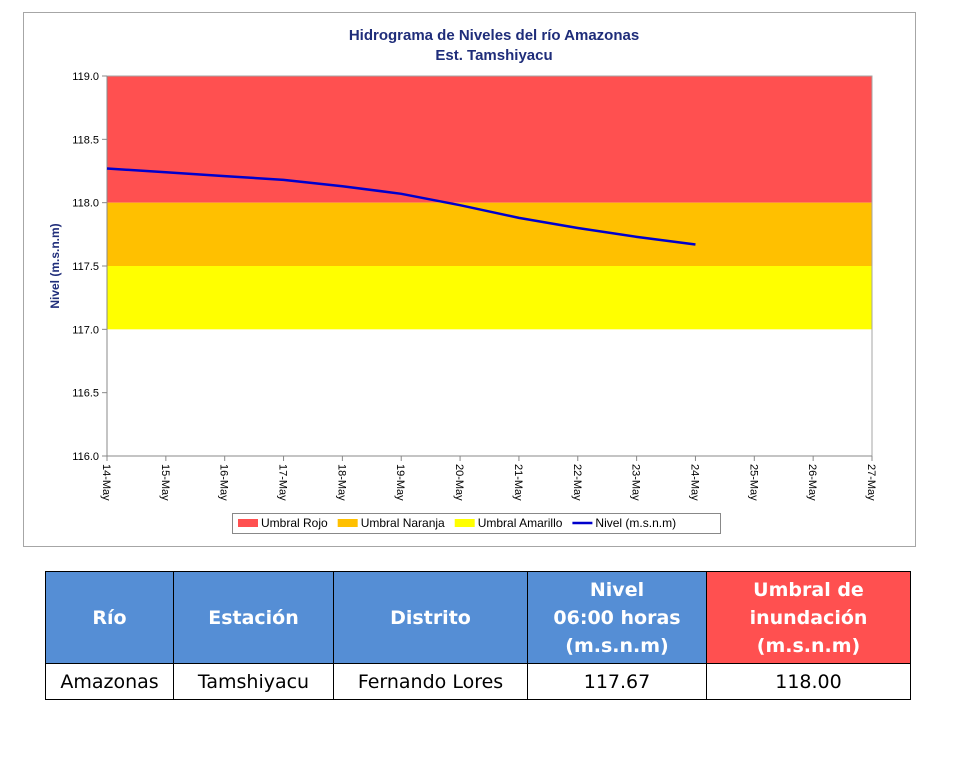  Describe the element at coordinates (106, 482) in the screenshot. I see `x-tick-label: 14-May` at that location.